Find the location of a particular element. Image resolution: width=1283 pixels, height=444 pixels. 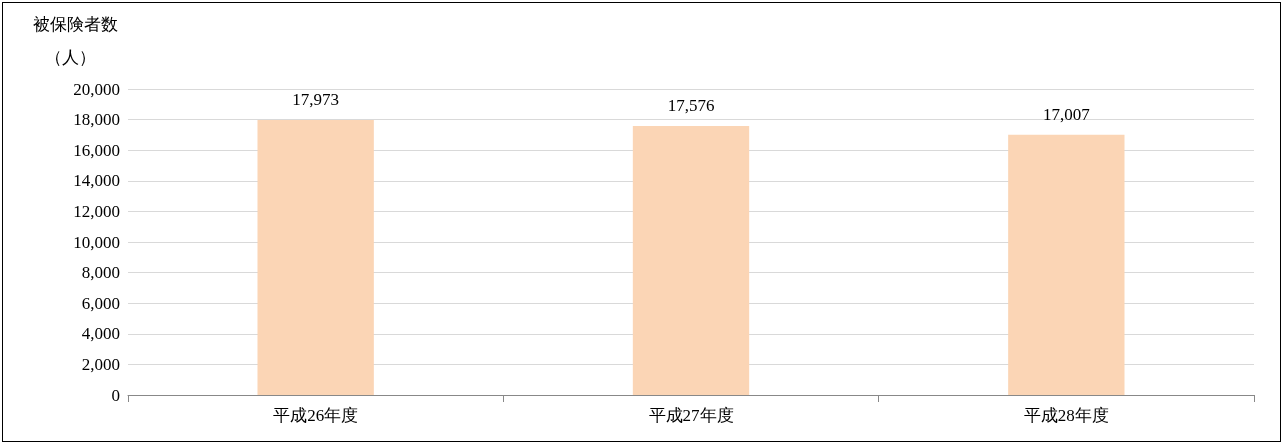

data-label: 17,576 is located at coordinates (691, 106).